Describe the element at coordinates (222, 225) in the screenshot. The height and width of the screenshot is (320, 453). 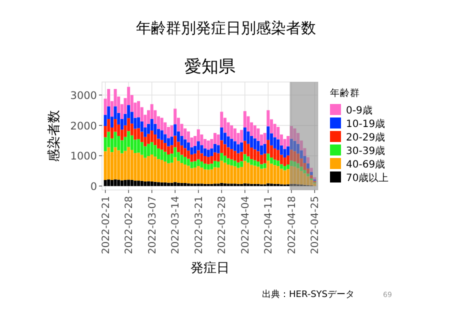
I see `x-tick-label: 2022-03-28` at that location.